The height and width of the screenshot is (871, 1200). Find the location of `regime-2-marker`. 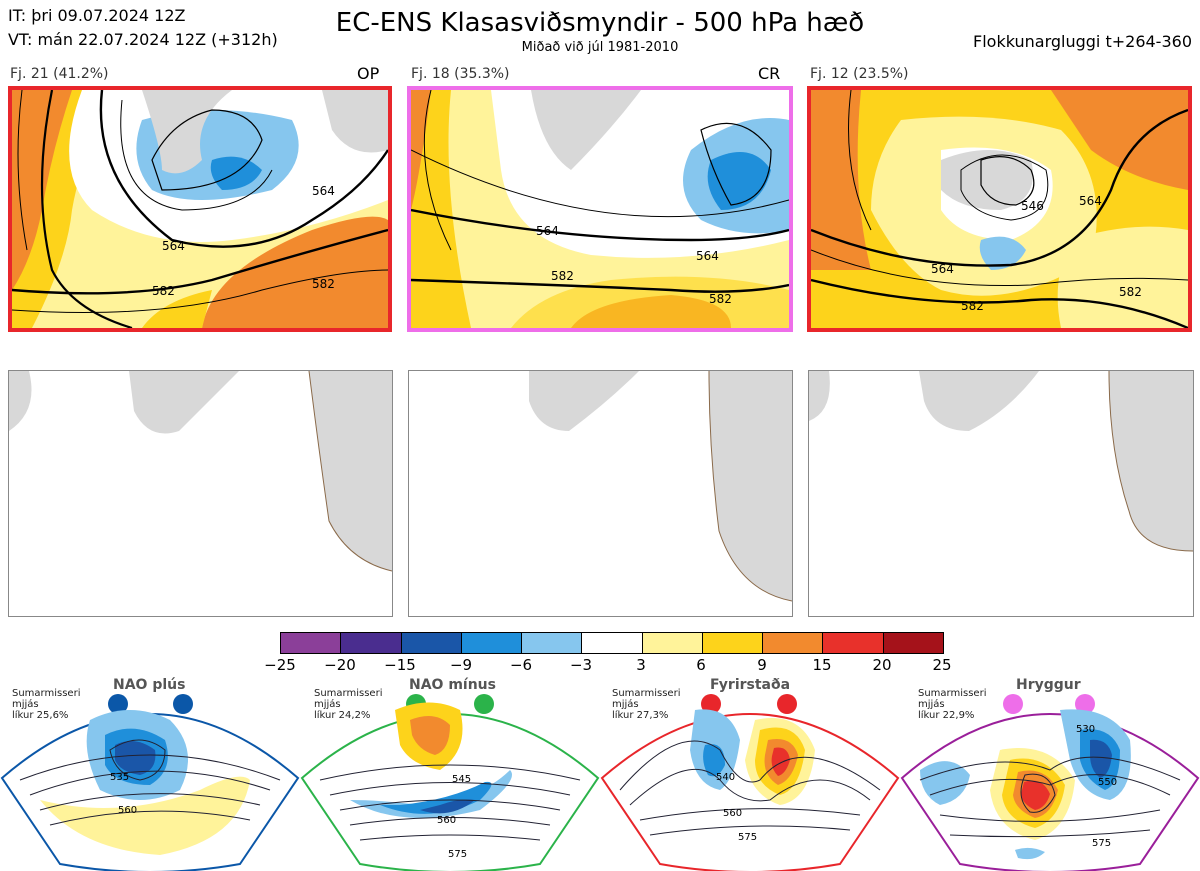

regime-2-marker is located at coordinates (484, 704).